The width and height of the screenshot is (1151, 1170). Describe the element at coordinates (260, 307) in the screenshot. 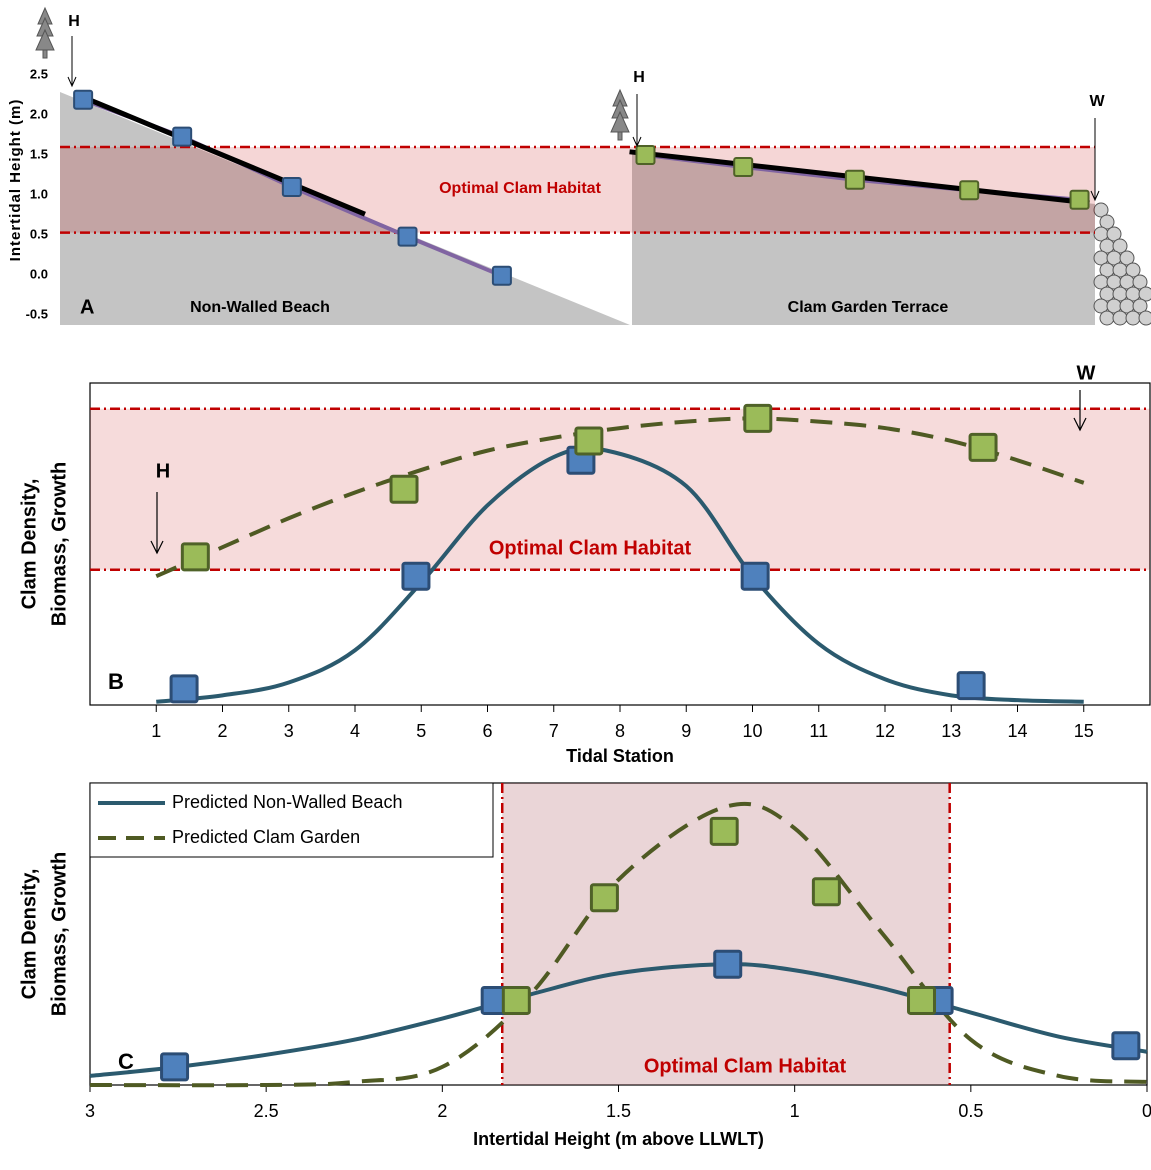

I see `region-label: Non-Walled Beach` at that location.